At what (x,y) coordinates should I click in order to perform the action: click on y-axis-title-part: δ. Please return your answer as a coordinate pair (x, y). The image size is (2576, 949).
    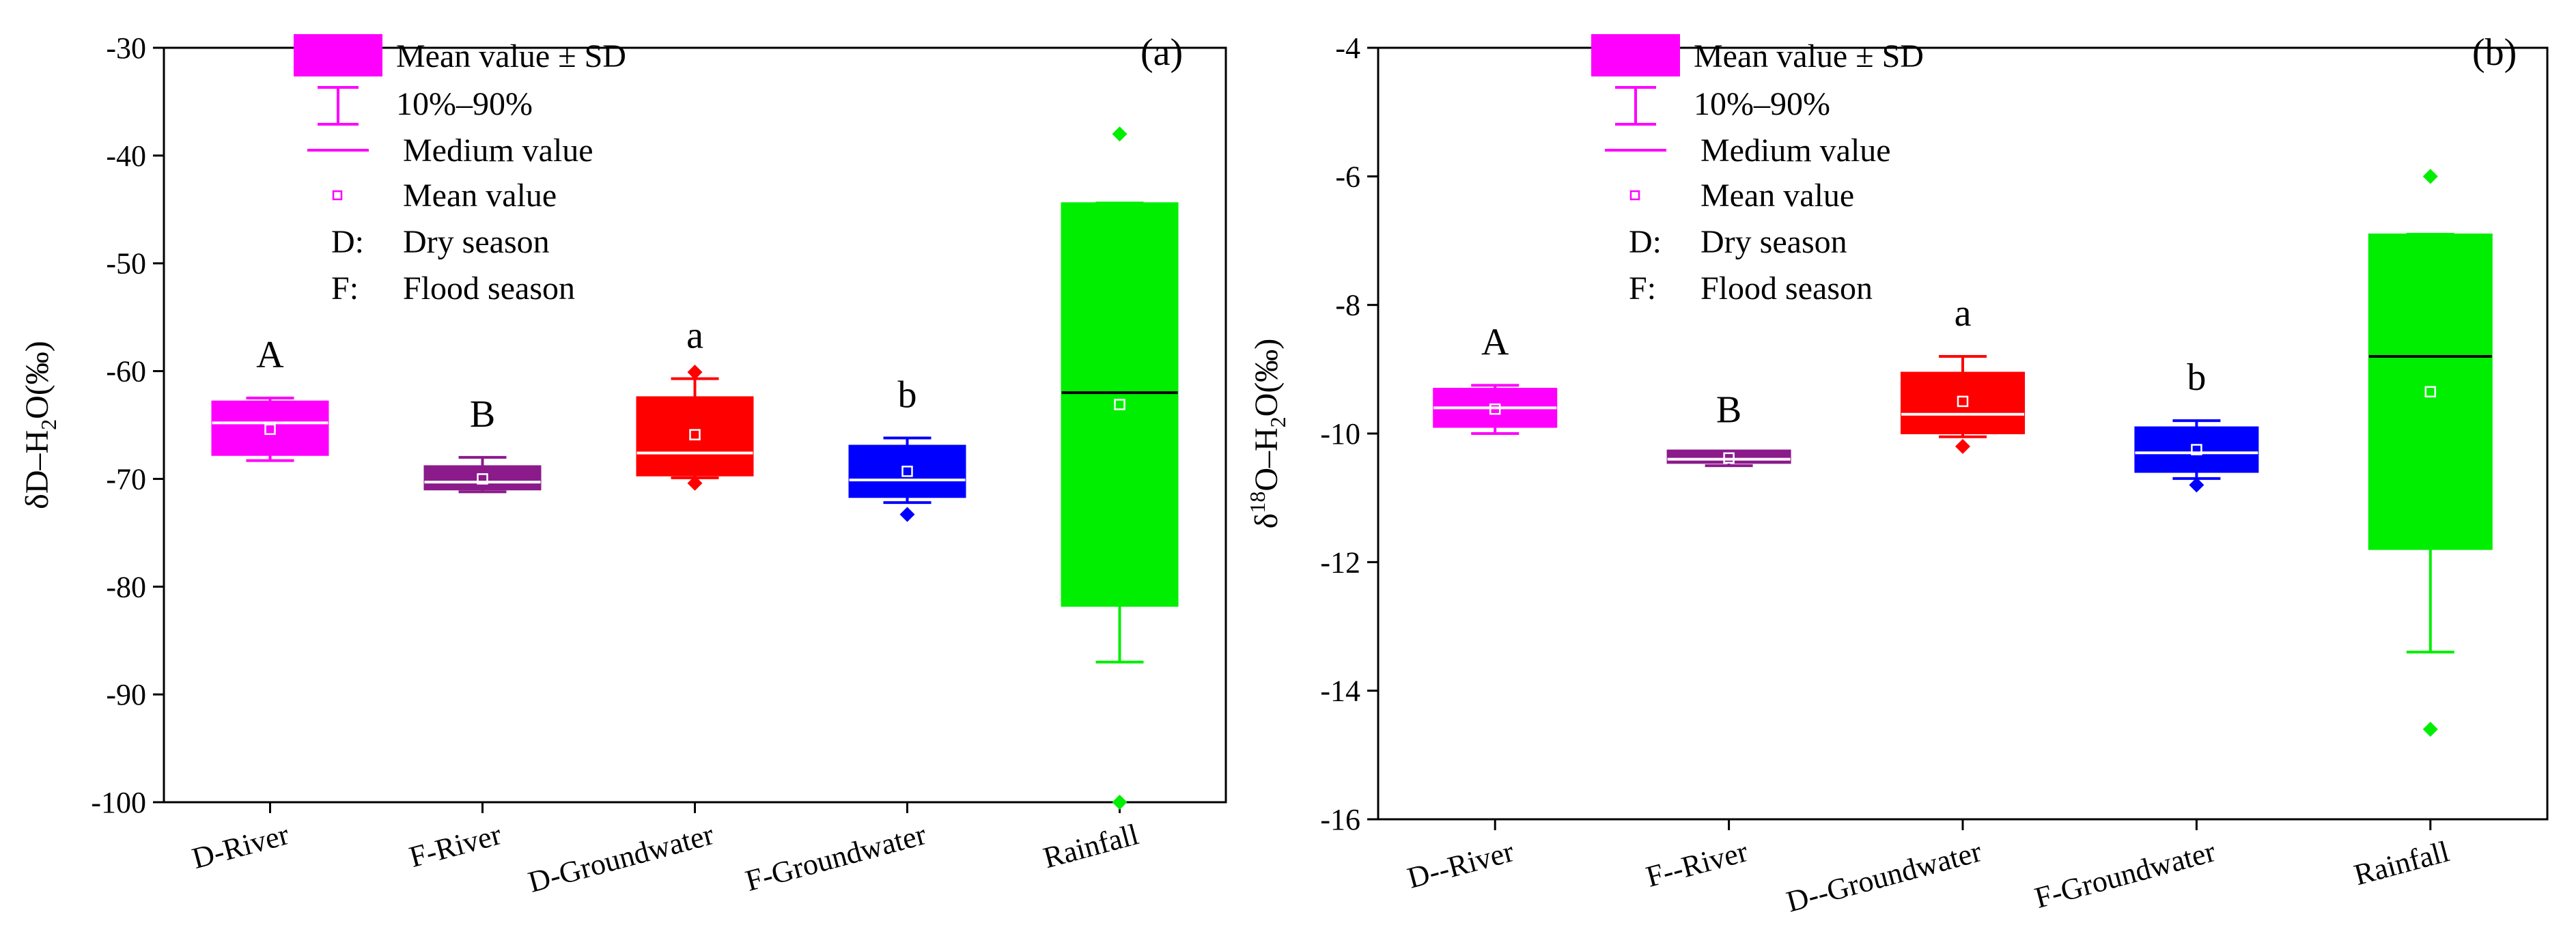
    Looking at the image, I should click on (1266, 521).